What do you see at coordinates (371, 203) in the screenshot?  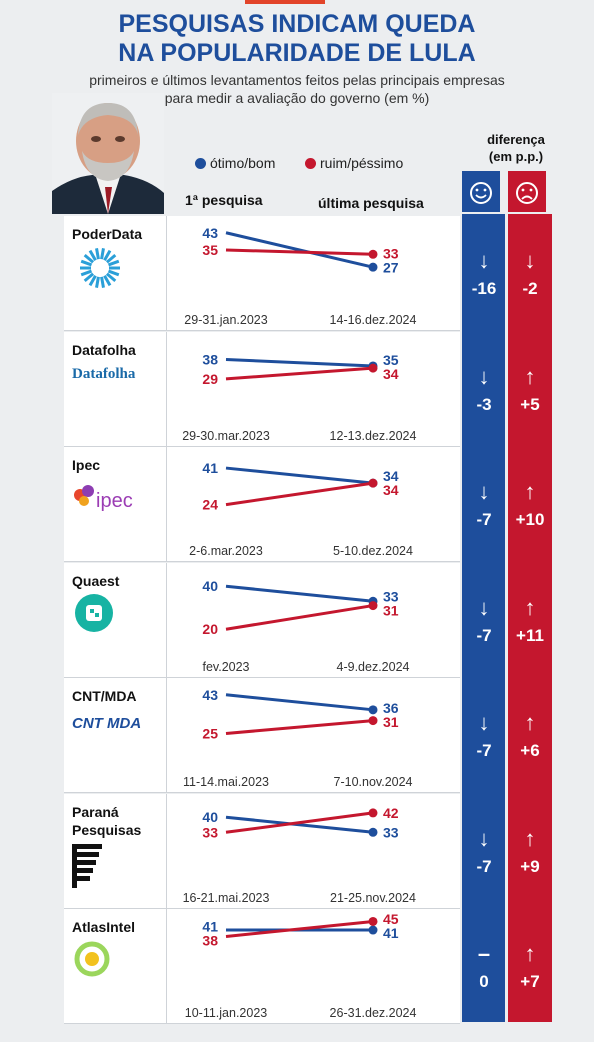 I see `header-last-poll: última pesquisa` at bounding box center [371, 203].